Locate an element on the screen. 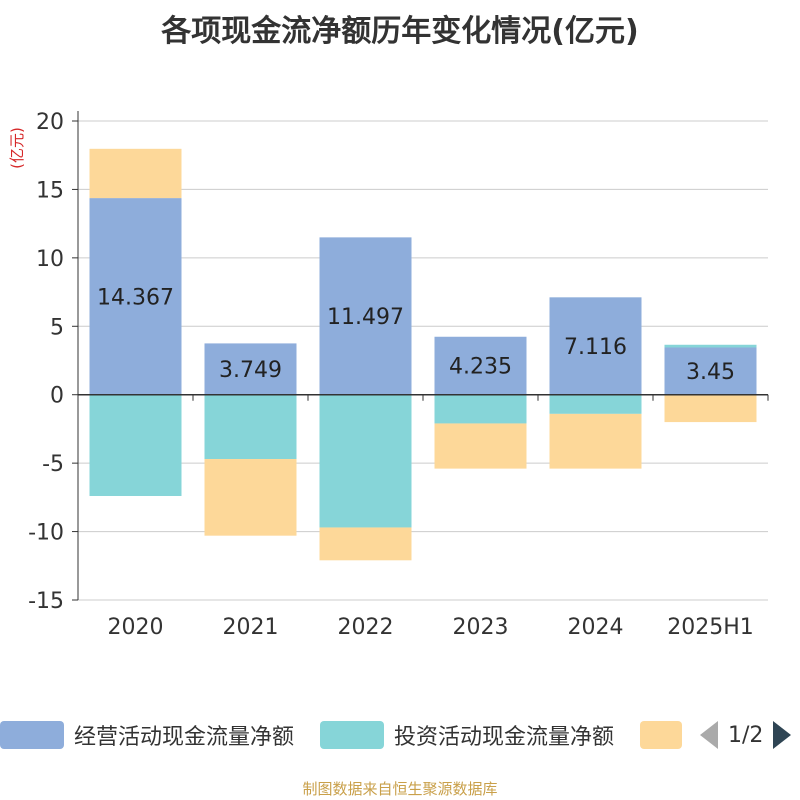 This screenshot has width=800, height=800. data-label: 3.749 is located at coordinates (250, 370).